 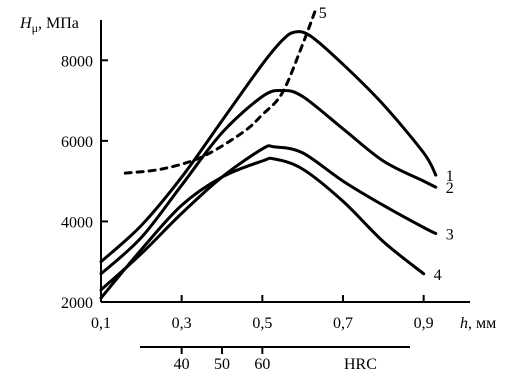 I want to click on x-tick-label: 0,7, so click(x=343, y=323).